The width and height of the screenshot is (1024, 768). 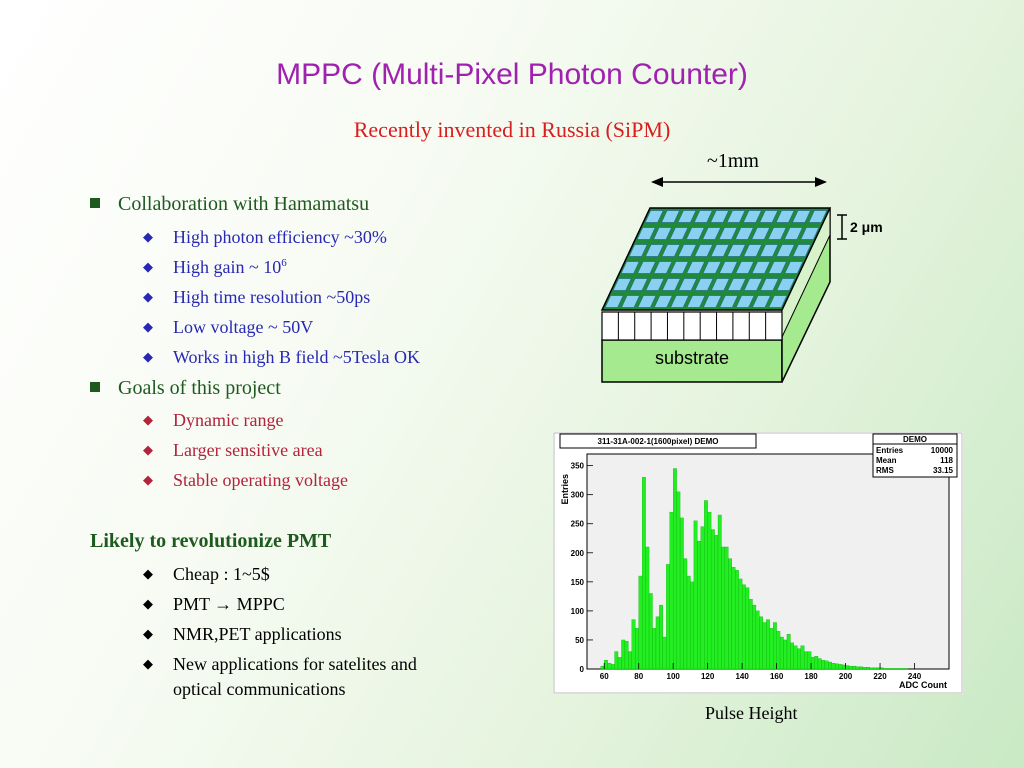 I want to click on stats-rms-value: 33.15, so click(x=943, y=470).